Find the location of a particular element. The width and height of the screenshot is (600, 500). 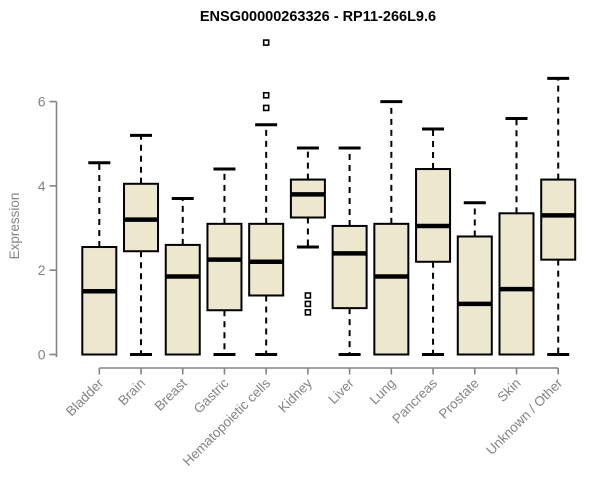

boxplot-gastric is located at coordinates (224, 261).